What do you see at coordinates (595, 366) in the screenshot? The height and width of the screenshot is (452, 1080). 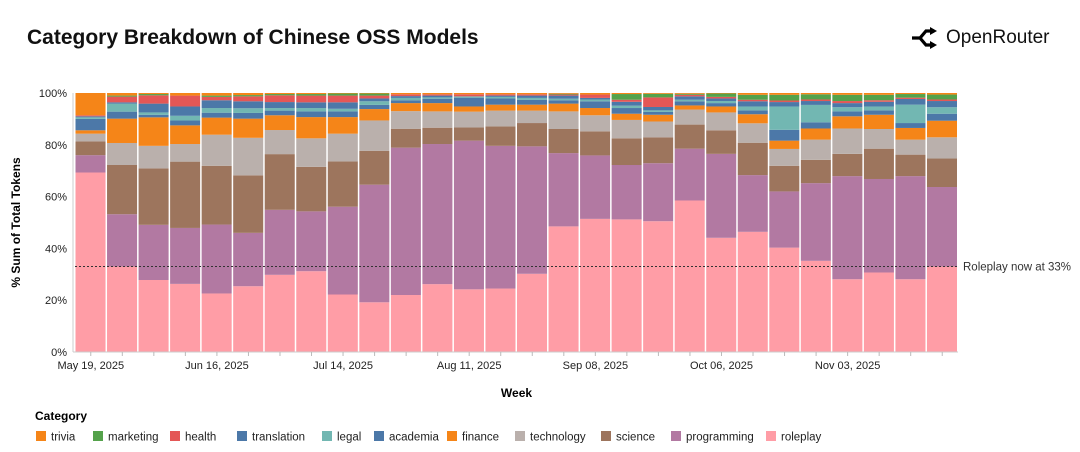 I see `x-tick-label: Sep 08, 2025` at bounding box center [595, 366].